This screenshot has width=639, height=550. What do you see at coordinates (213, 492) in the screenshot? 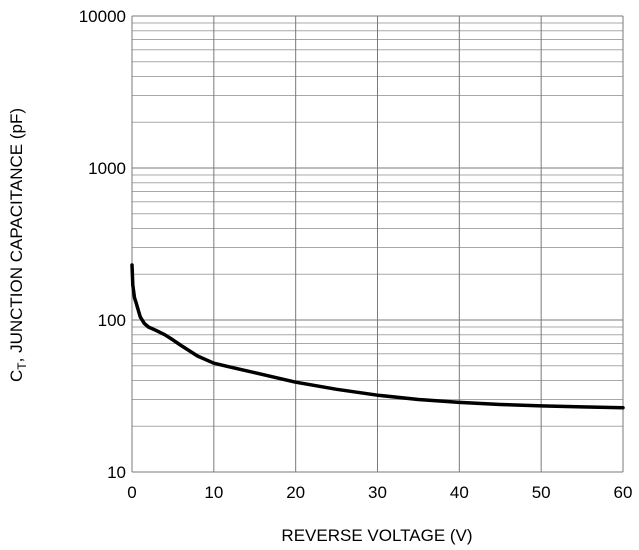
I see `x-tick-label: 10` at bounding box center [213, 492].